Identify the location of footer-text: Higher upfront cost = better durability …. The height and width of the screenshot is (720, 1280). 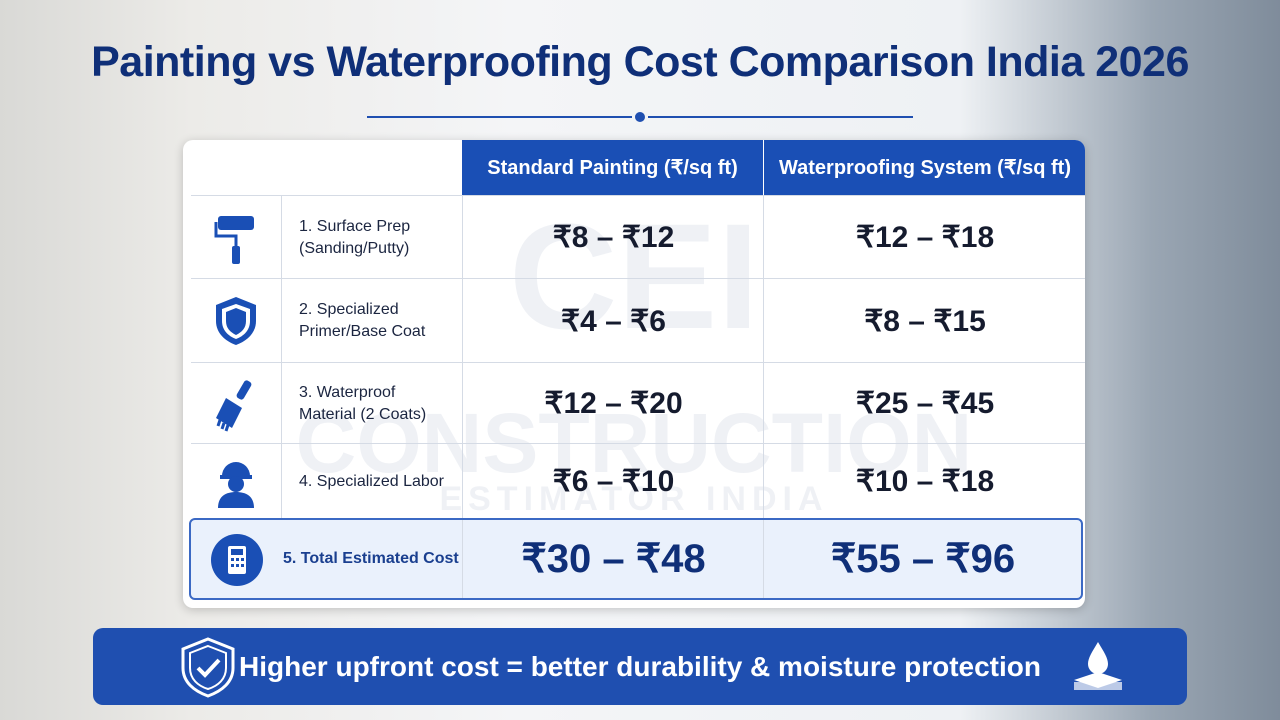
(640, 666).